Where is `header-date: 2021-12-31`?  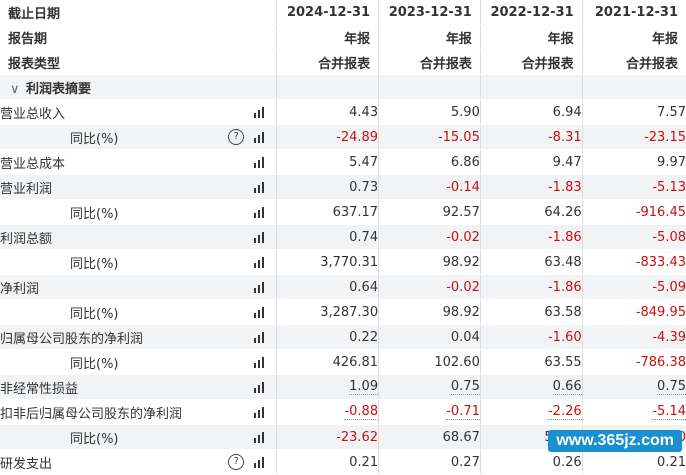
header-date: 2021-12-31 is located at coordinates (634, 12).